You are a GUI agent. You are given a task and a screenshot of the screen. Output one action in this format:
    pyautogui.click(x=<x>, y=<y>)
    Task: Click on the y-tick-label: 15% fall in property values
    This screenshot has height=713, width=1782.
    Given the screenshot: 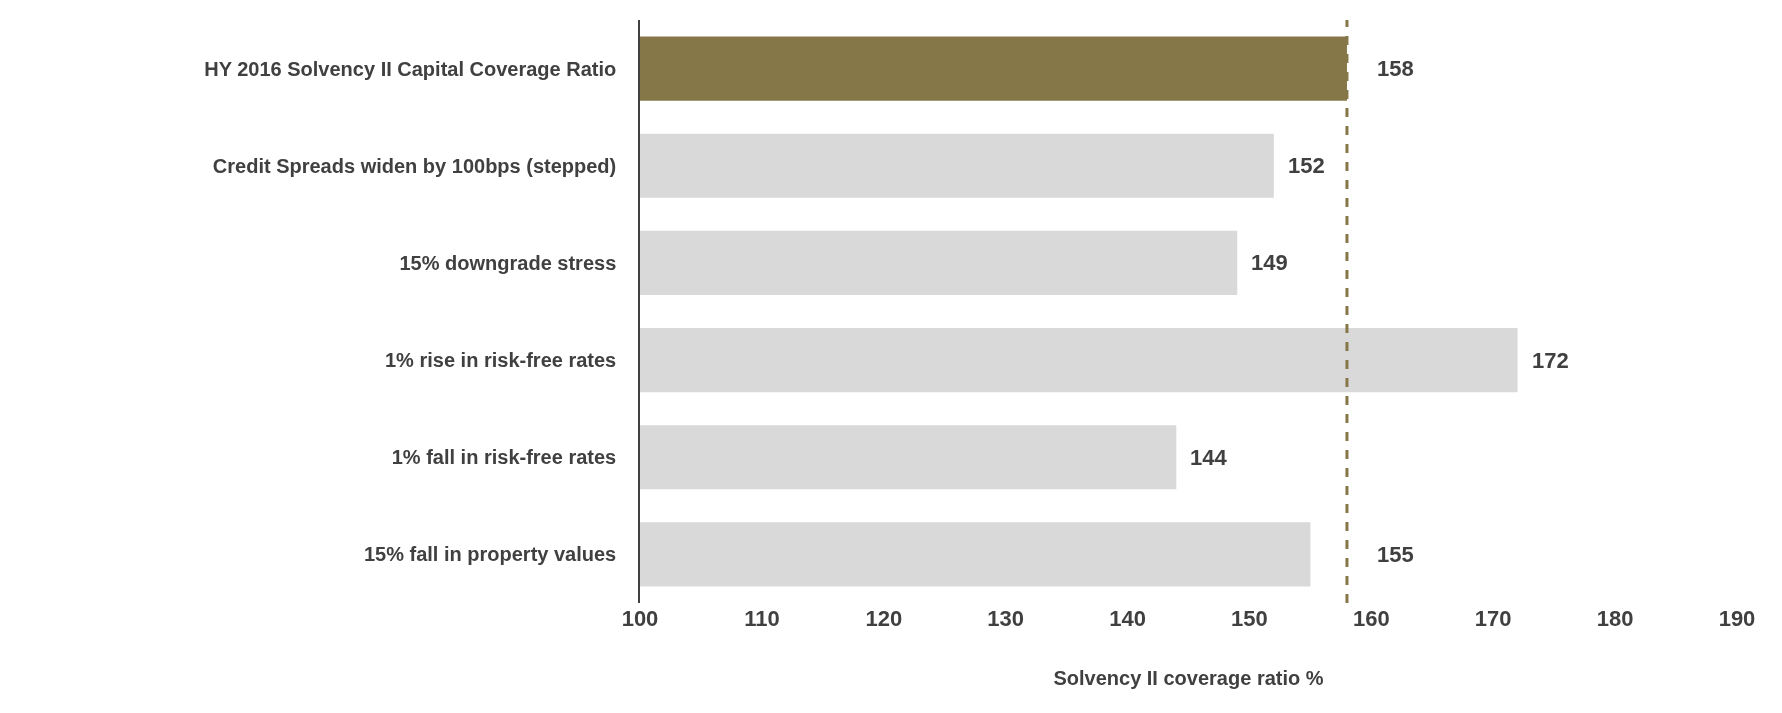 What is the action you would take?
    pyautogui.click(x=490, y=554)
    